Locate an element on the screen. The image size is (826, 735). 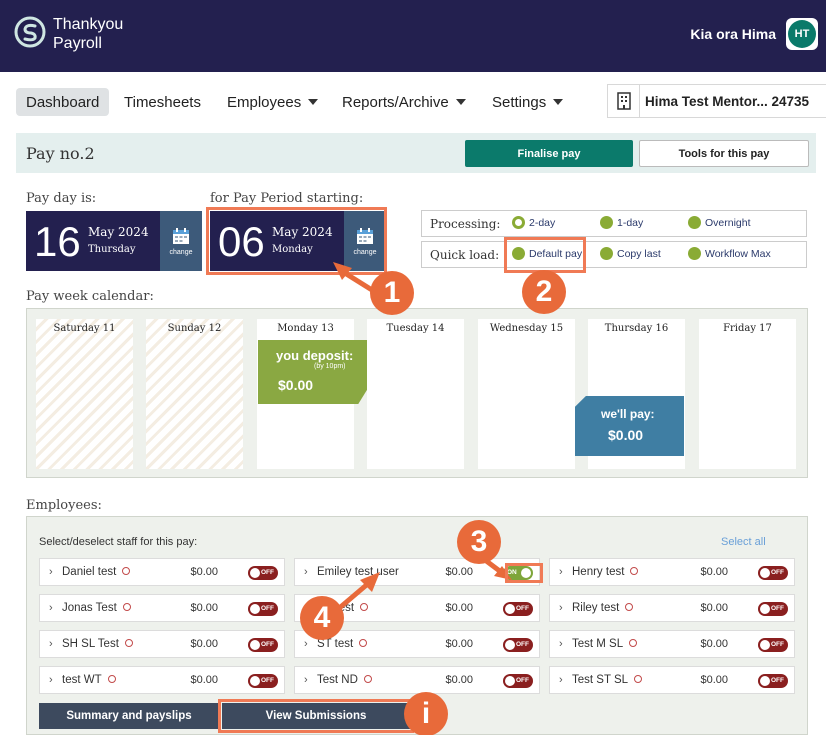
annotation-badge-2: 2 is located at coordinates (544, 292).